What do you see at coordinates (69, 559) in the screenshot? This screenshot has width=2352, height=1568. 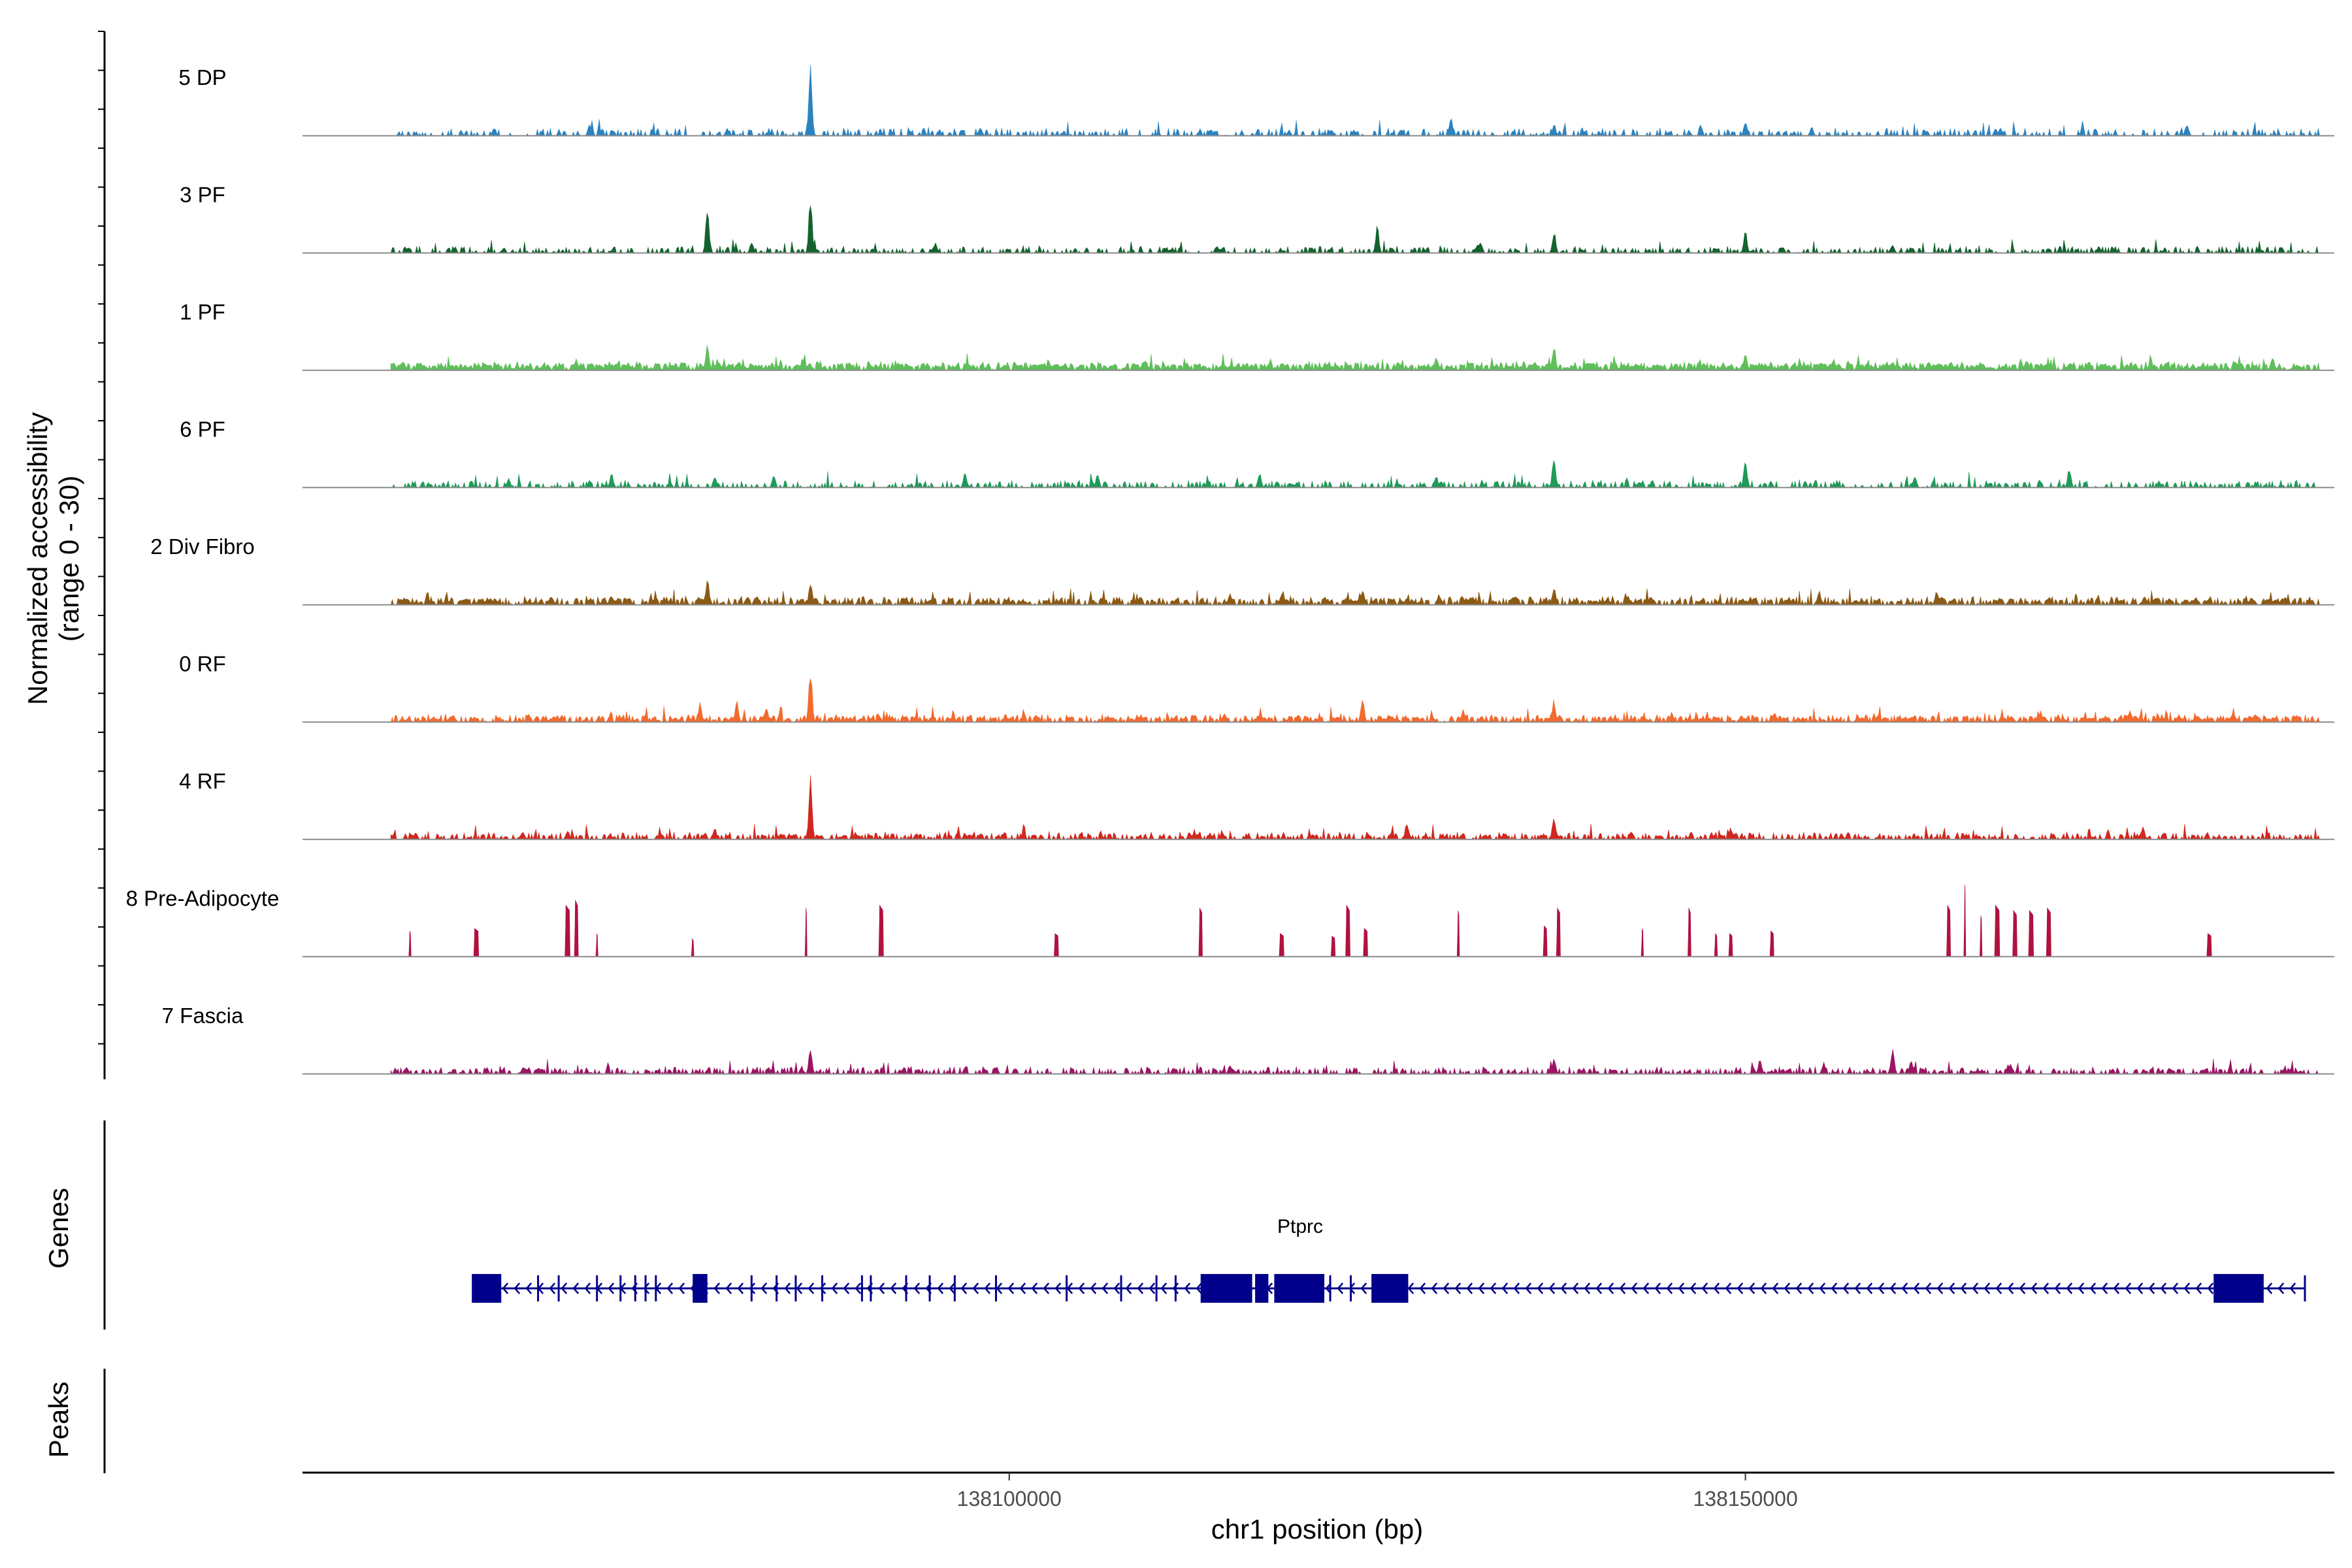 I see `y-axis-title-line-2: (range 0 - 30)` at bounding box center [69, 559].